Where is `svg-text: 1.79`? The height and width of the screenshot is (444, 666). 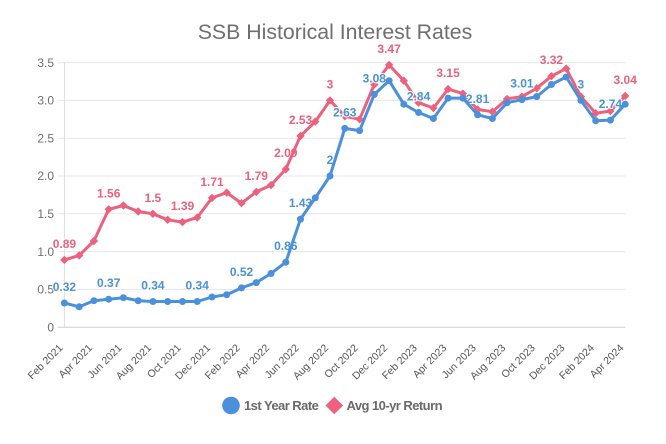 svg-text: 1.79 is located at coordinates (257, 176).